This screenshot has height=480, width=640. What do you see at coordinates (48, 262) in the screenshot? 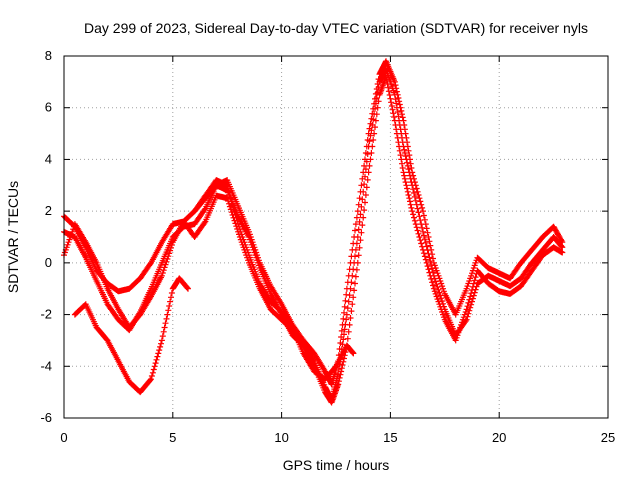
I see `y-tick-label: 0` at bounding box center [48, 262].